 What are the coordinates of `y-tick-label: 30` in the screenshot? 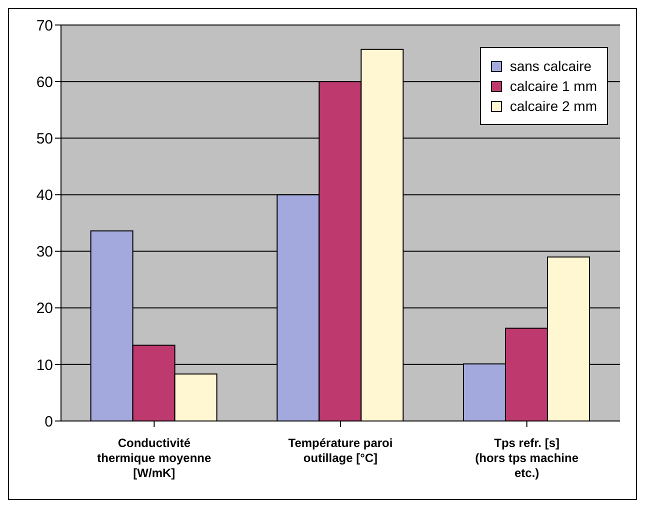 It's located at (44, 252).